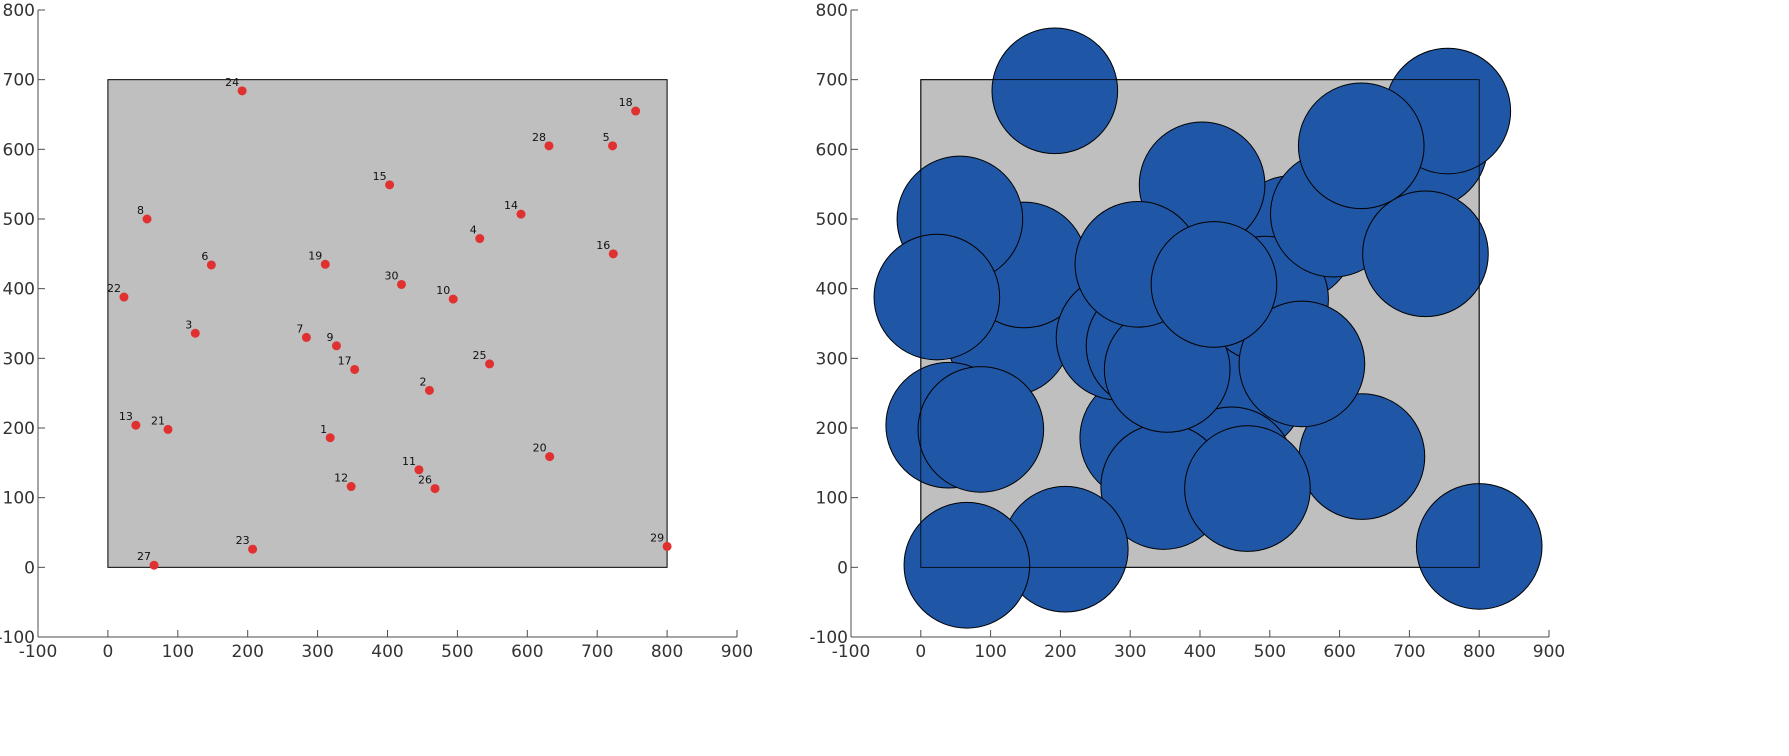 The width and height of the screenshot is (1789, 756). I want to click on point-label-17: 17, so click(345, 360).